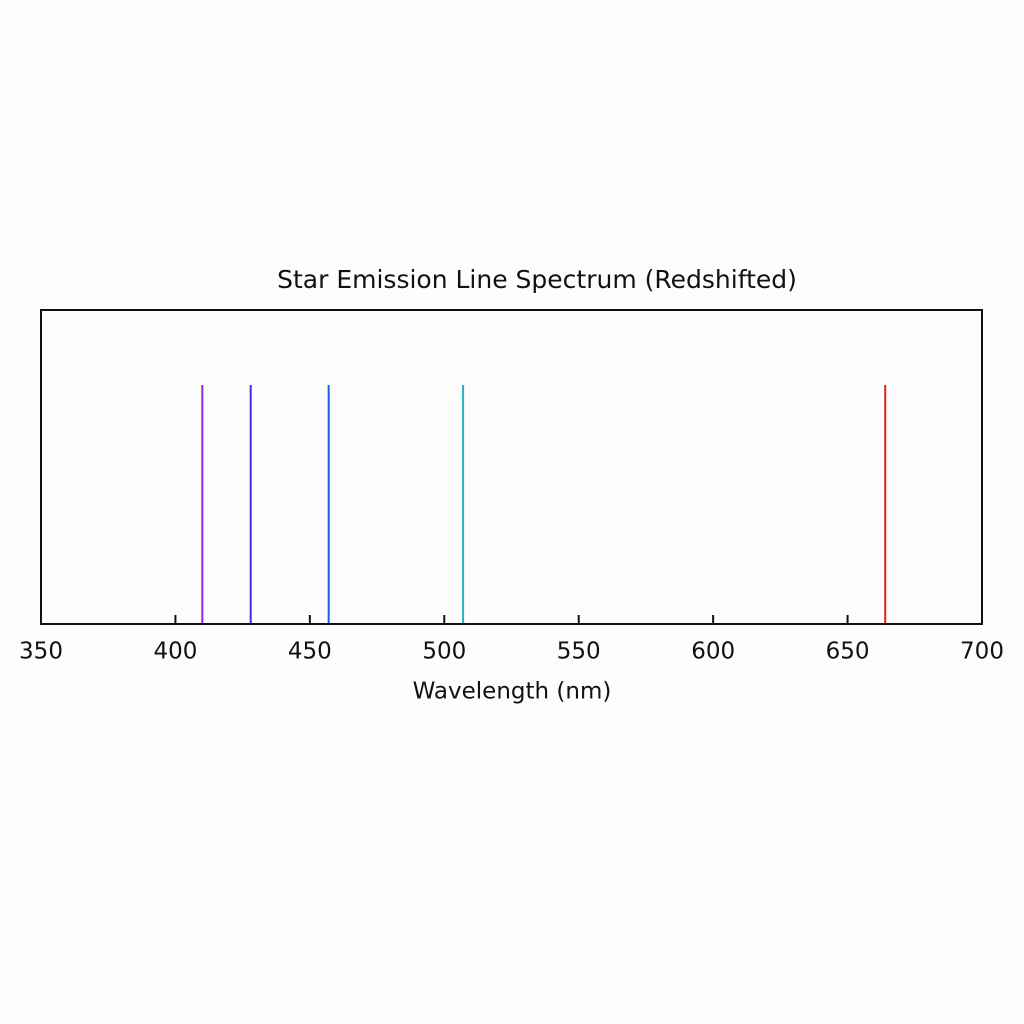 The height and width of the screenshot is (1024, 1024). I want to click on x-axis-label: Wavelength (nm), so click(512, 692).